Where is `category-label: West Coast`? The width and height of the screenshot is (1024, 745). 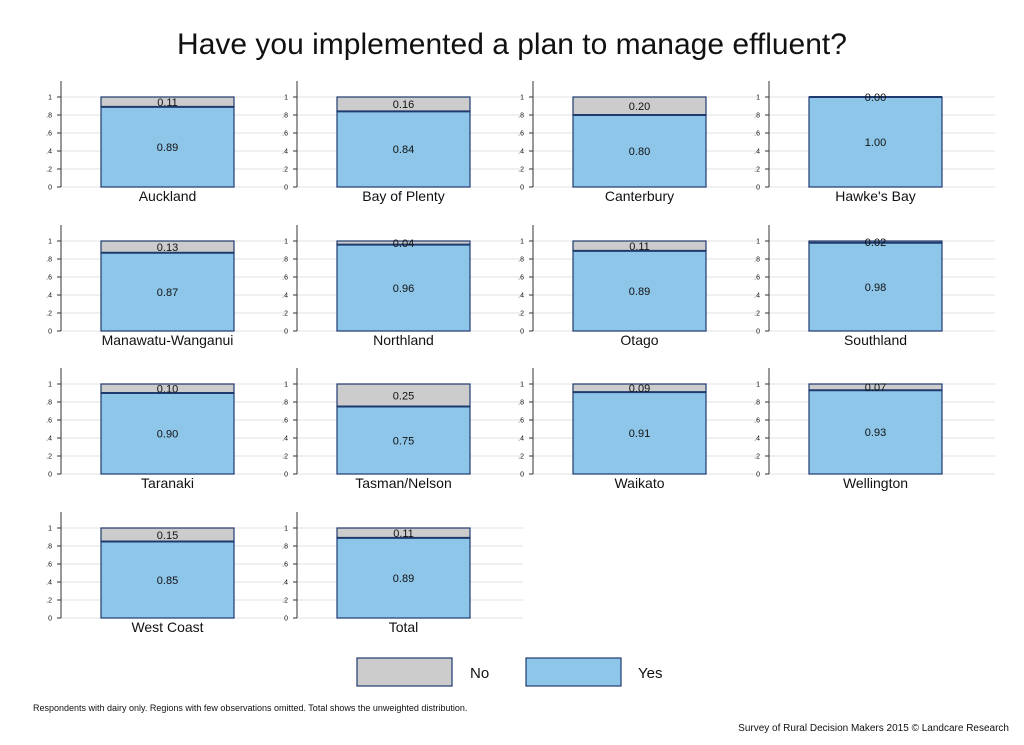
category-label: West Coast is located at coordinates (167, 627).